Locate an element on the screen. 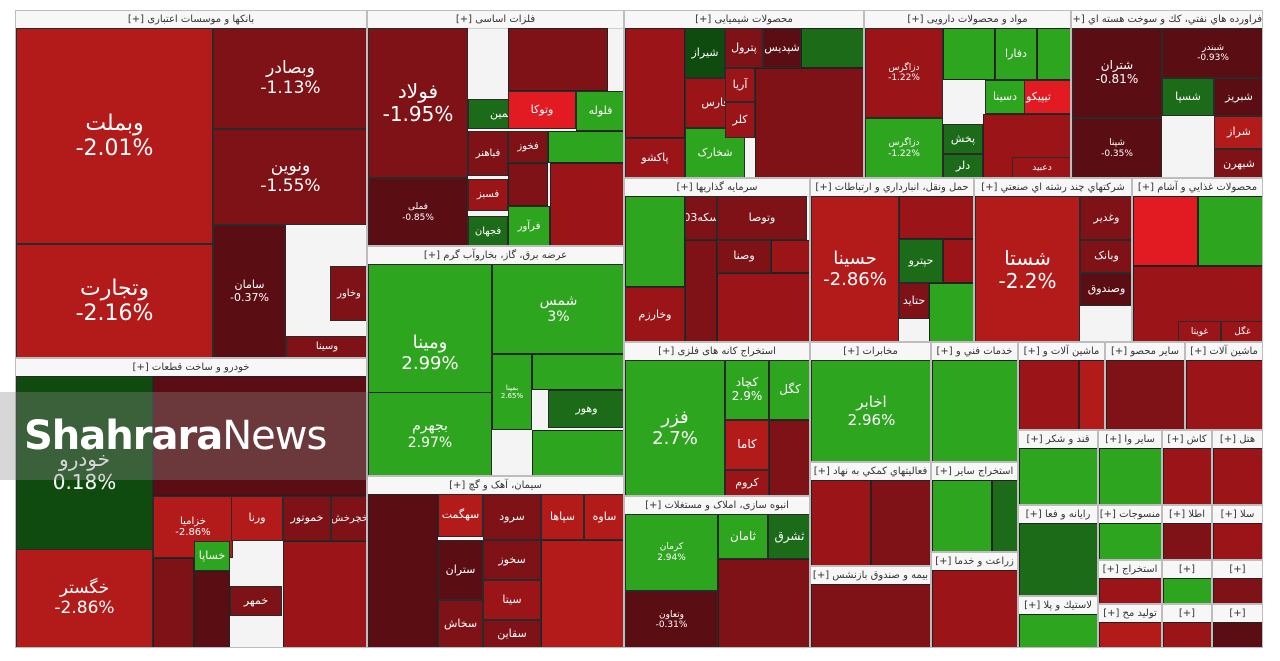  sector-title: استخراج [+] is located at coordinates (1130, 570).